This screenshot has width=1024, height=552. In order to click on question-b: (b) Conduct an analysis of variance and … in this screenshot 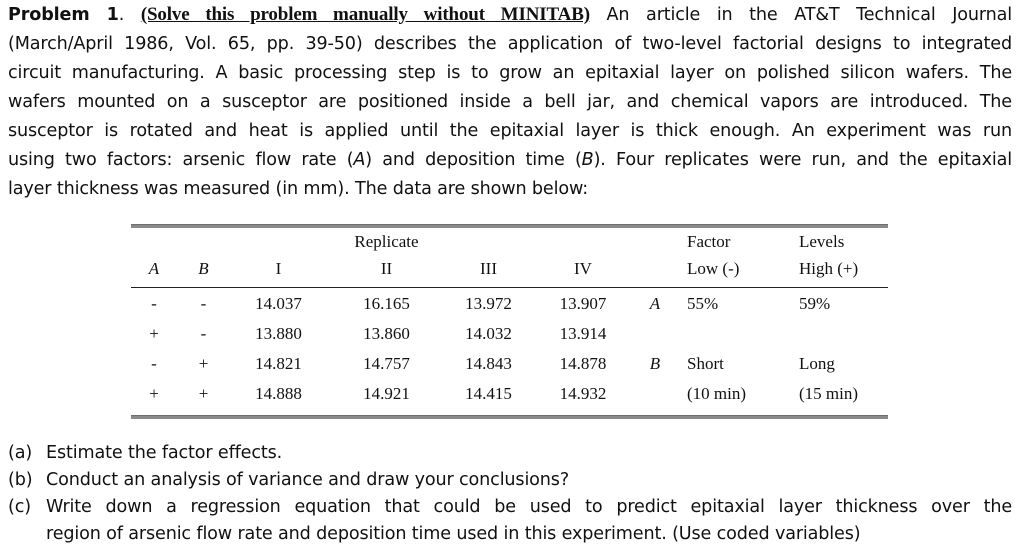, I will do `click(510, 480)`.